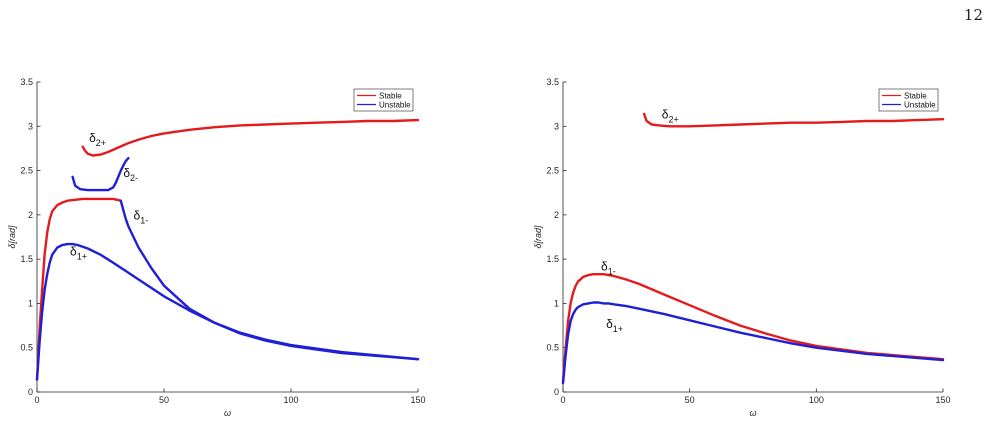 The width and height of the screenshot is (995, 424). I want to click on page-number: 12, so click(973, 15).